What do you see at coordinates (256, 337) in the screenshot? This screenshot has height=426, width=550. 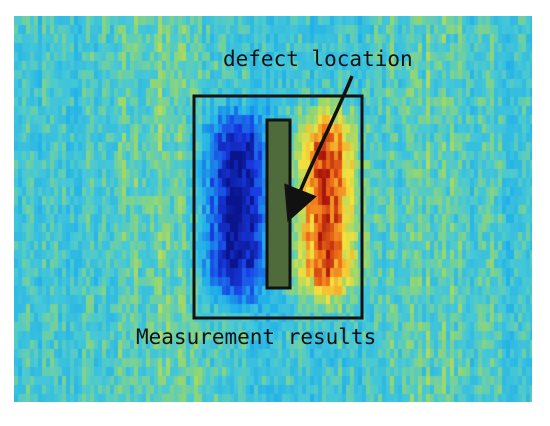 I see `measurement-results-label: Measurement results` at bounding box center [256, 337].